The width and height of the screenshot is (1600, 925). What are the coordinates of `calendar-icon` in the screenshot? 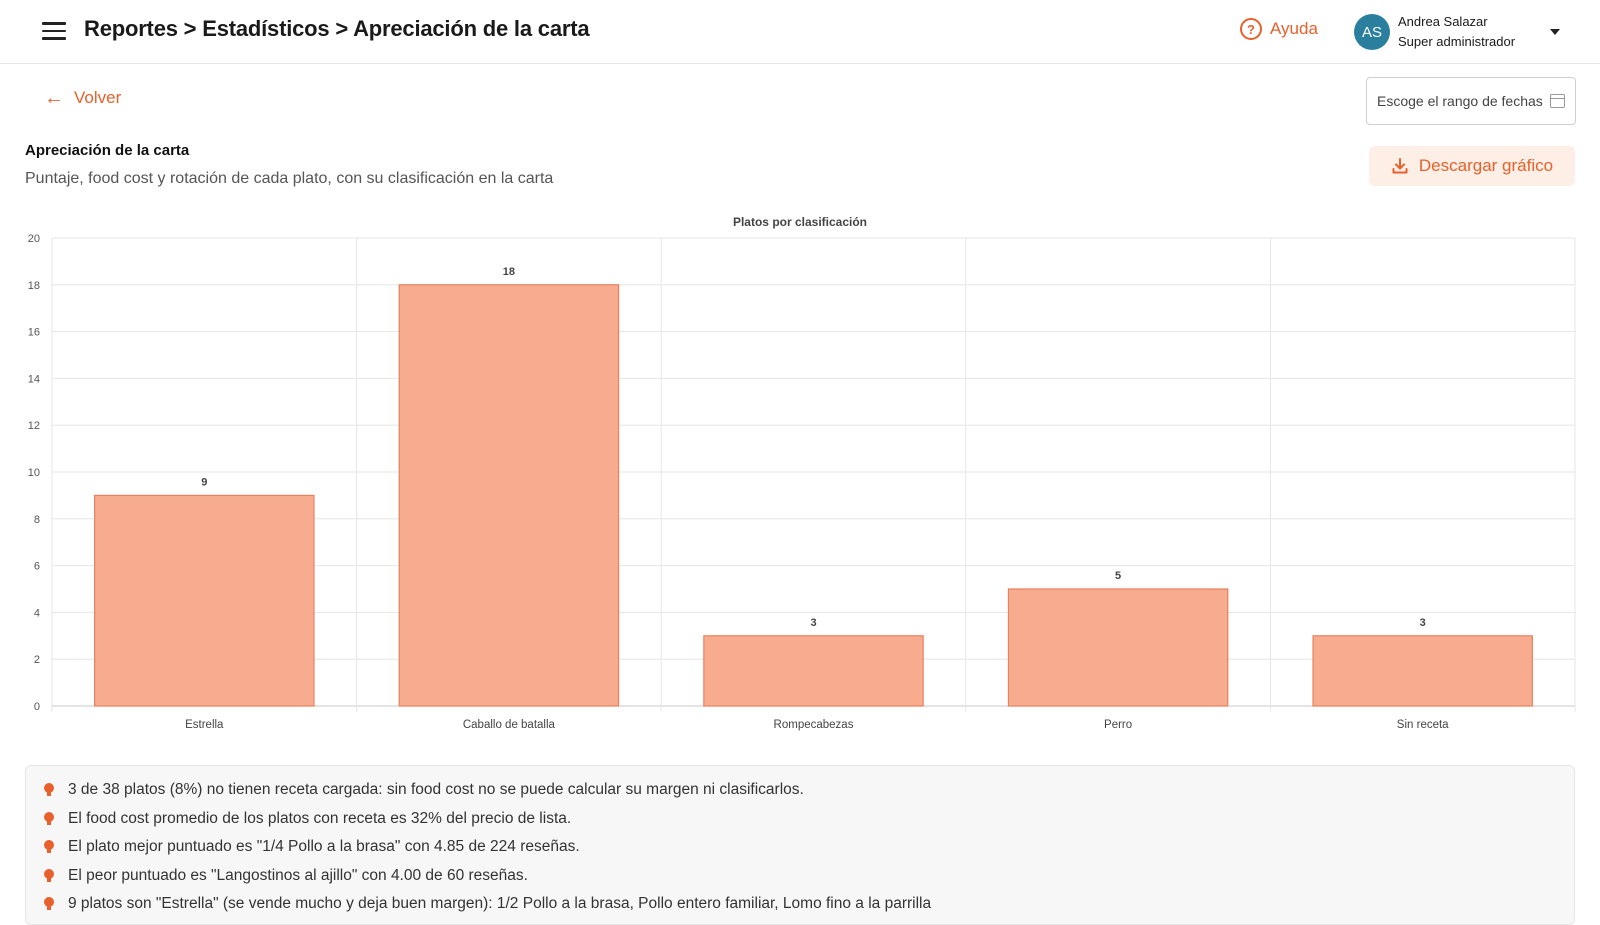 It's located at (1557, 101).